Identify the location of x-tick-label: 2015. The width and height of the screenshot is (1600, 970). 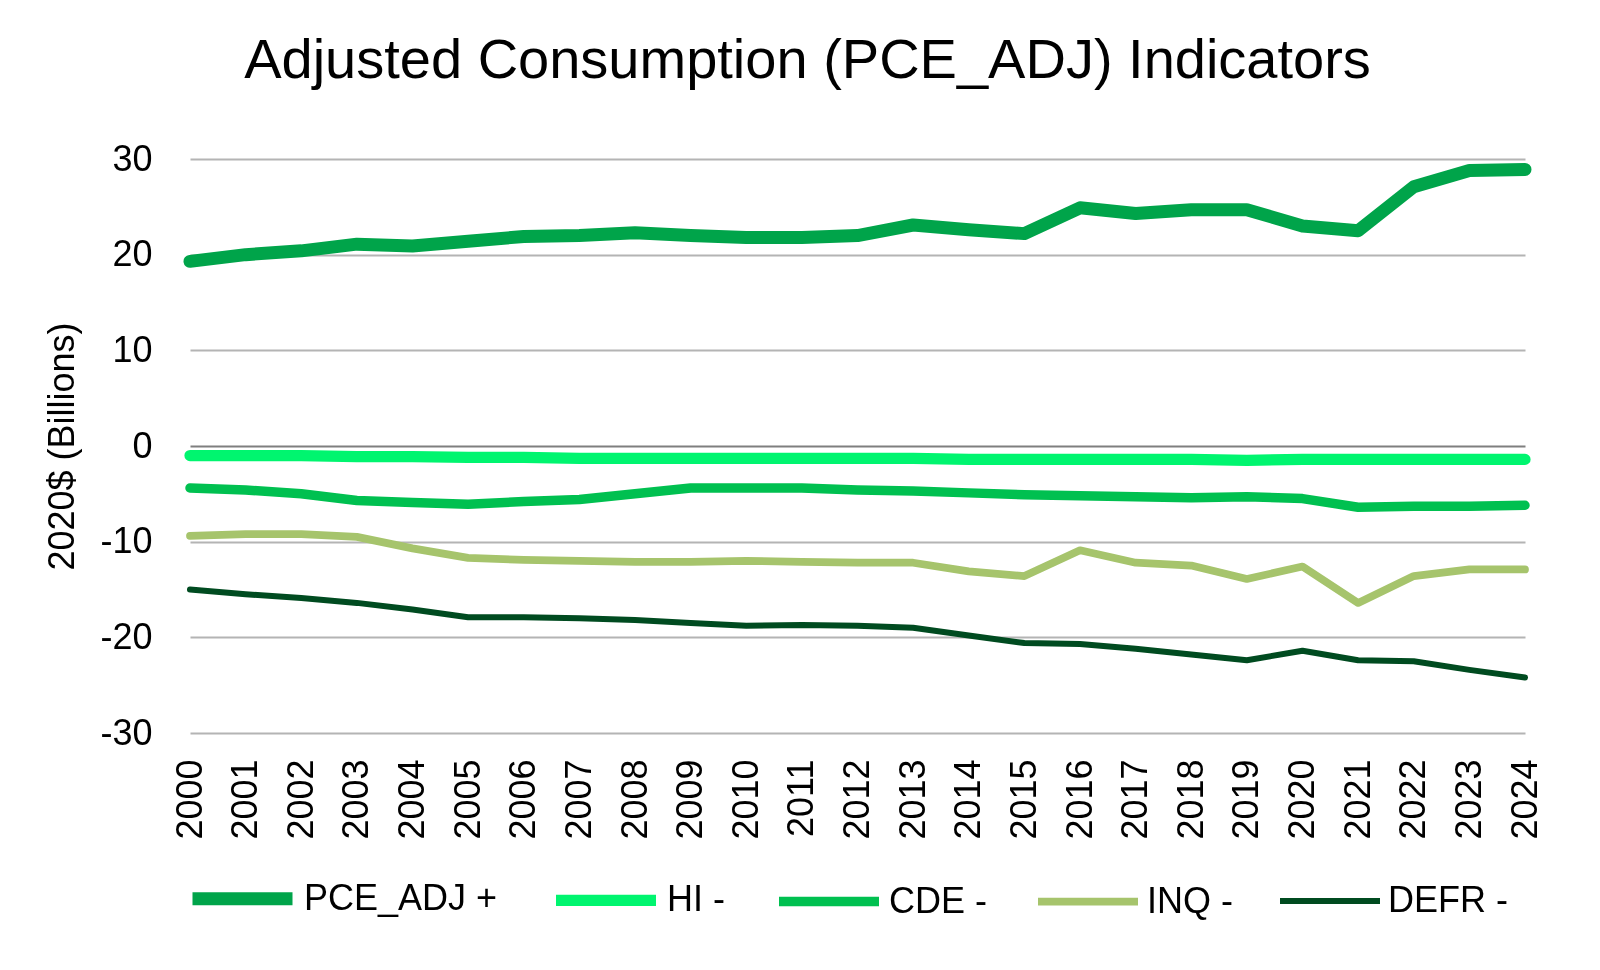
(1023, 799).